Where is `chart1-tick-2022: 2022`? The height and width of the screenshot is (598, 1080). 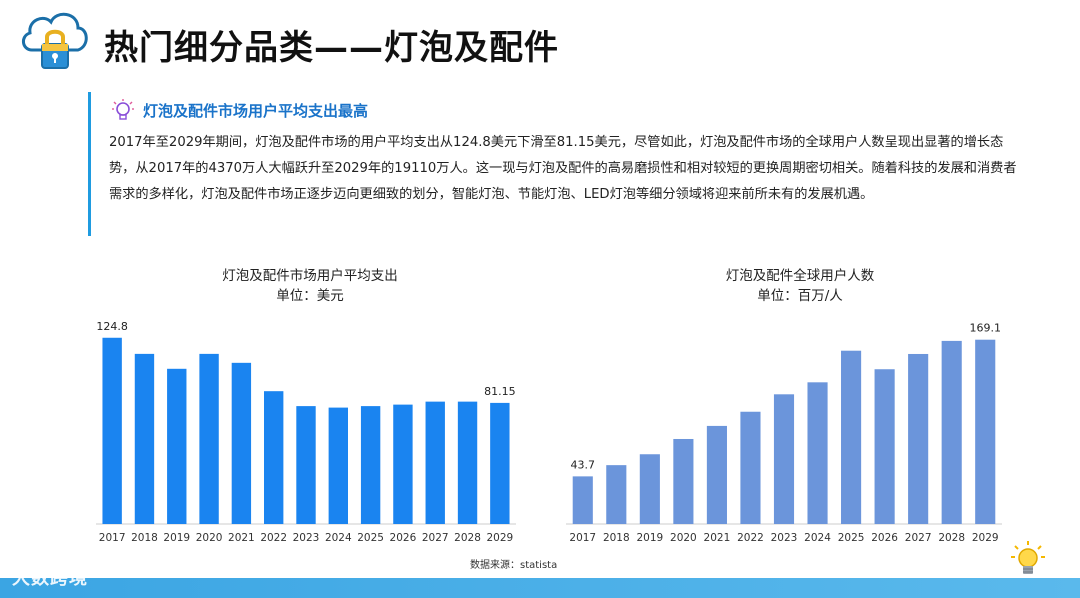 chart1-tick-2022: 2022 is located at coordinates (273, 538).